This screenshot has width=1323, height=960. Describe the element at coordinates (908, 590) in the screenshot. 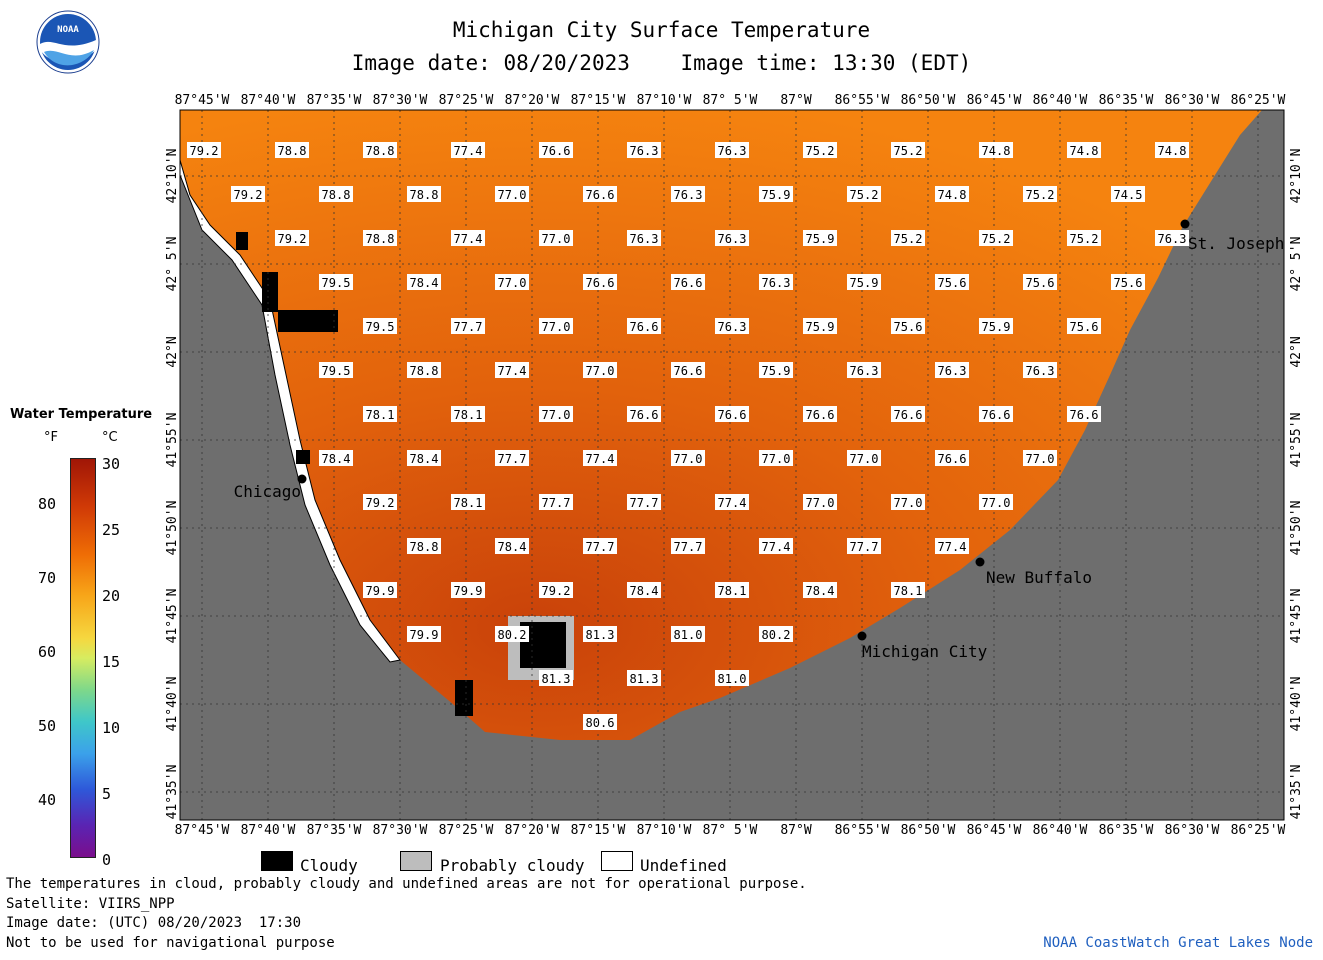

I see `temperature-label: 78.1` at that location.